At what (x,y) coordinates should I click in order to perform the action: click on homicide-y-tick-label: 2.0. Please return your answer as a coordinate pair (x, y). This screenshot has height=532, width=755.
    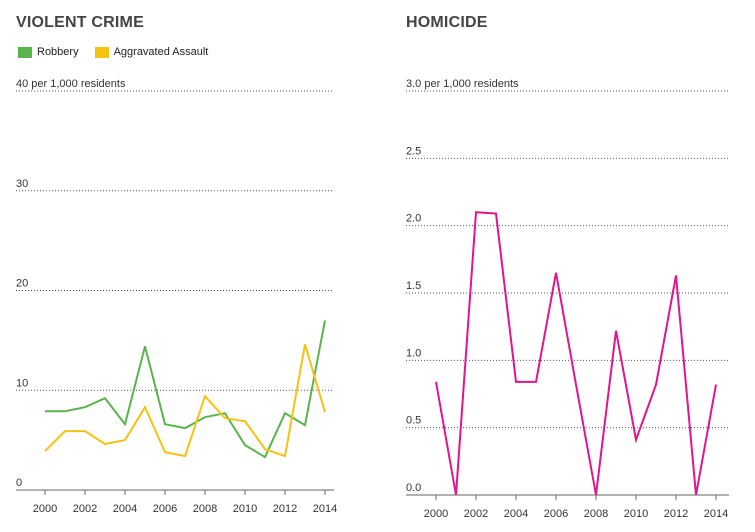
    Looking at the image, I should click on (413, 219).